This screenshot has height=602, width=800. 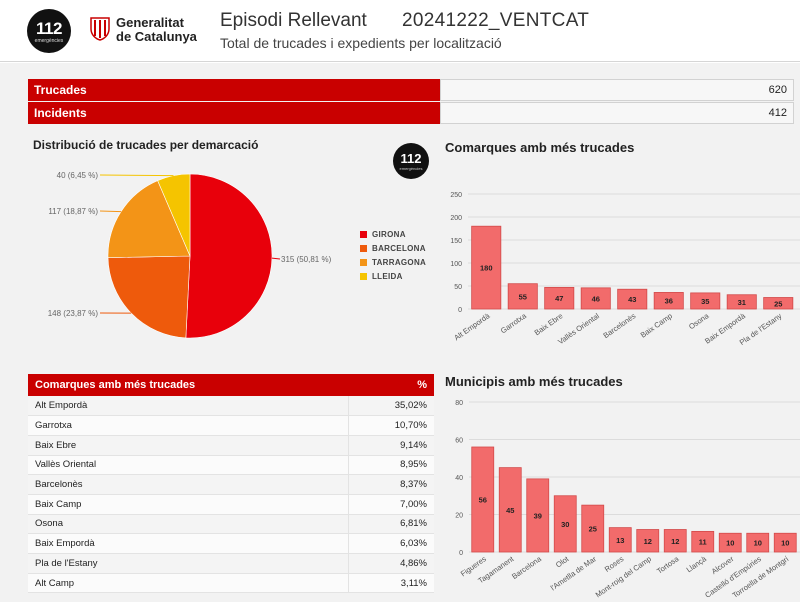 What do you see at coordinates (456, 241) in the screenshot?
I see `y-tick-label: 150` at bounding box center [456, 241].